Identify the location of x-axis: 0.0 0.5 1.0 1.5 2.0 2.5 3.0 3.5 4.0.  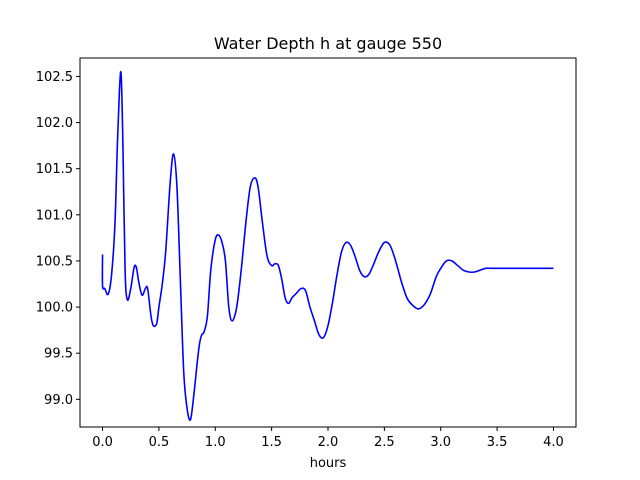
(328, 438).